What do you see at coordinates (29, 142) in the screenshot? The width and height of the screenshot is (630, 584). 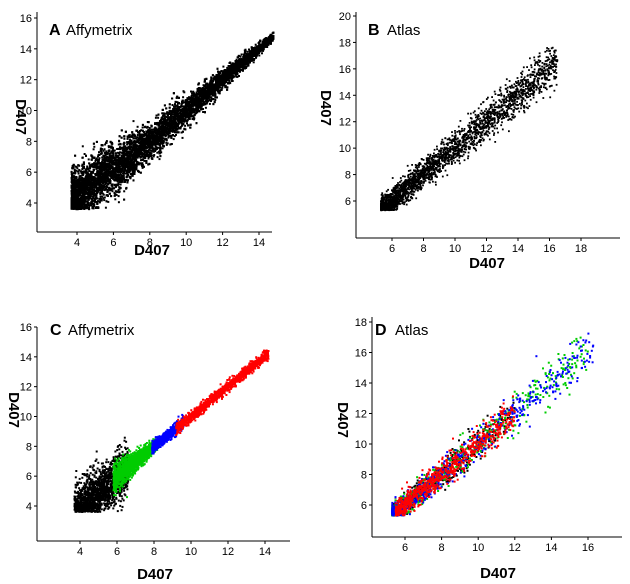 I see `y-tick-label: 8` at bounding box center [29, 142].